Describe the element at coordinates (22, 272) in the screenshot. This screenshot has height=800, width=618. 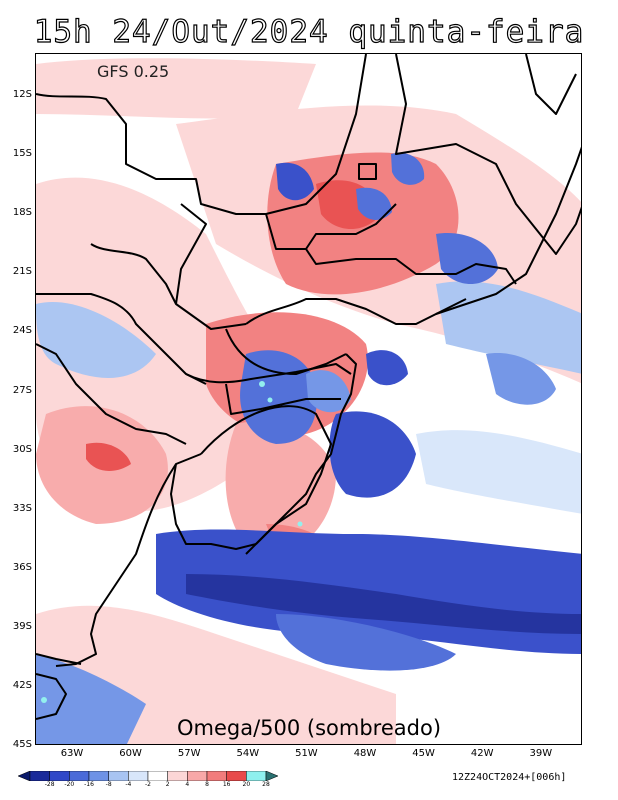
I see `latitude-label: 21S` at that location.